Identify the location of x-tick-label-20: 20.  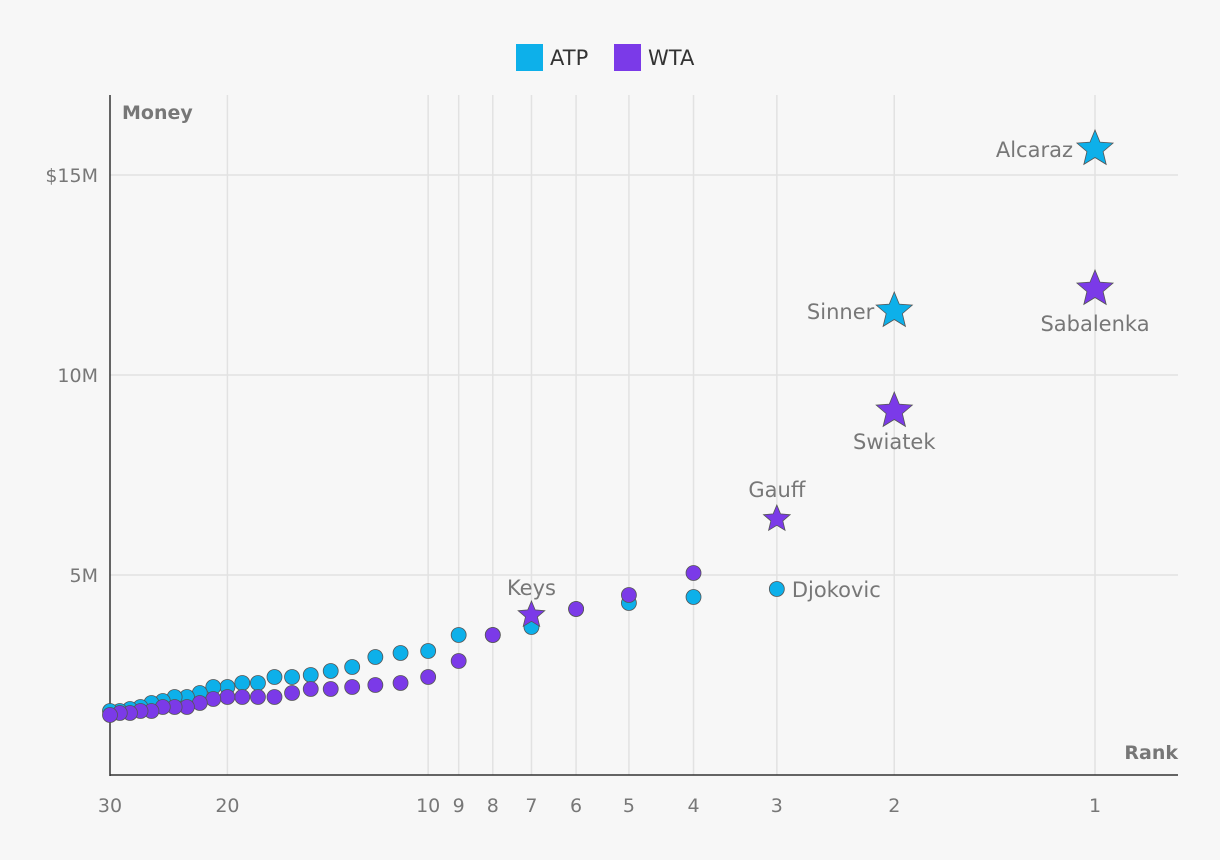
(227, 806).